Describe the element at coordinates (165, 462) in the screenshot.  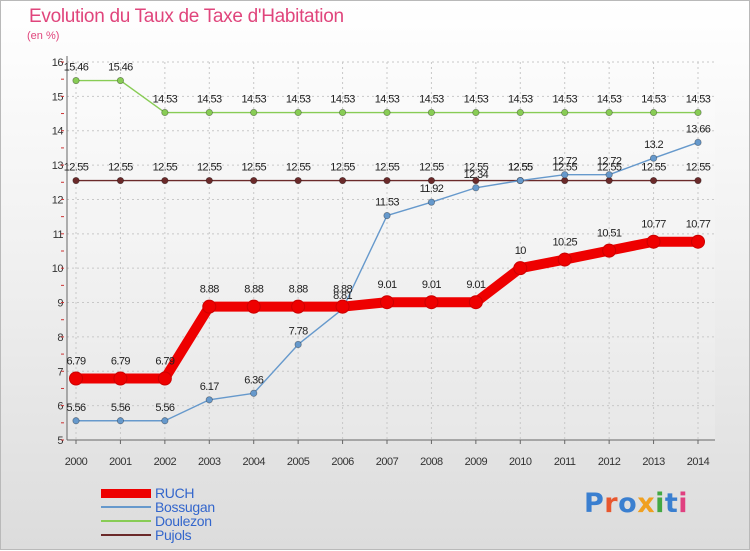
I see `x-tick-label: 2002` at that location.